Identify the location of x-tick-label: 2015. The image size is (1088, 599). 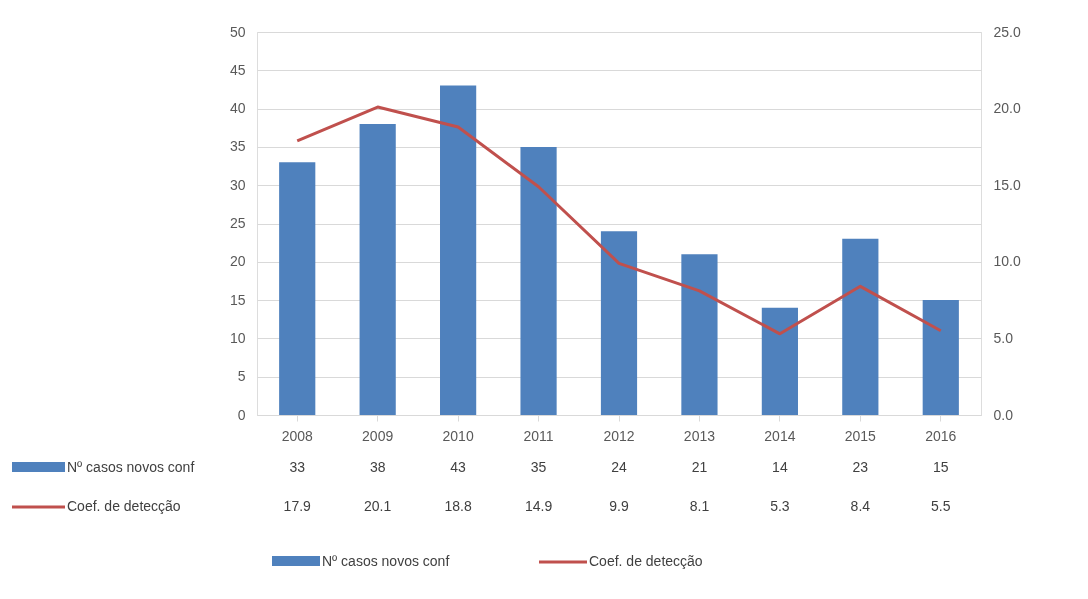
(860, 435).